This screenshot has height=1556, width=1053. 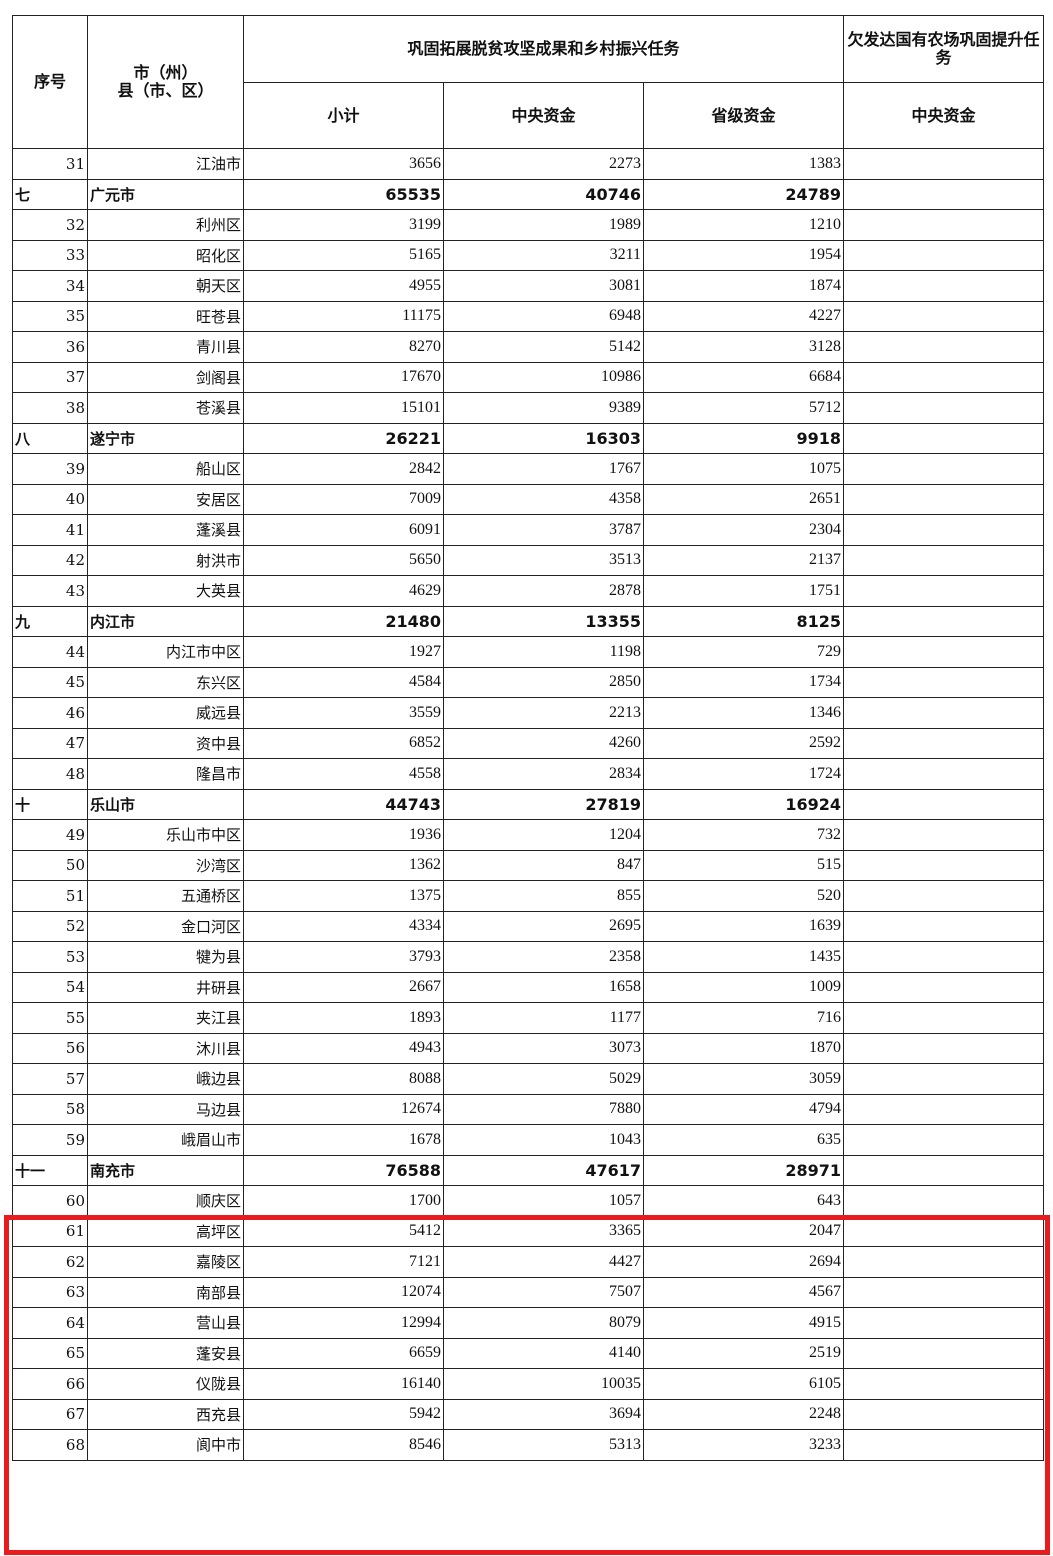 I want to click on cell-subtotal: 21480, so click(x=343, y=621).